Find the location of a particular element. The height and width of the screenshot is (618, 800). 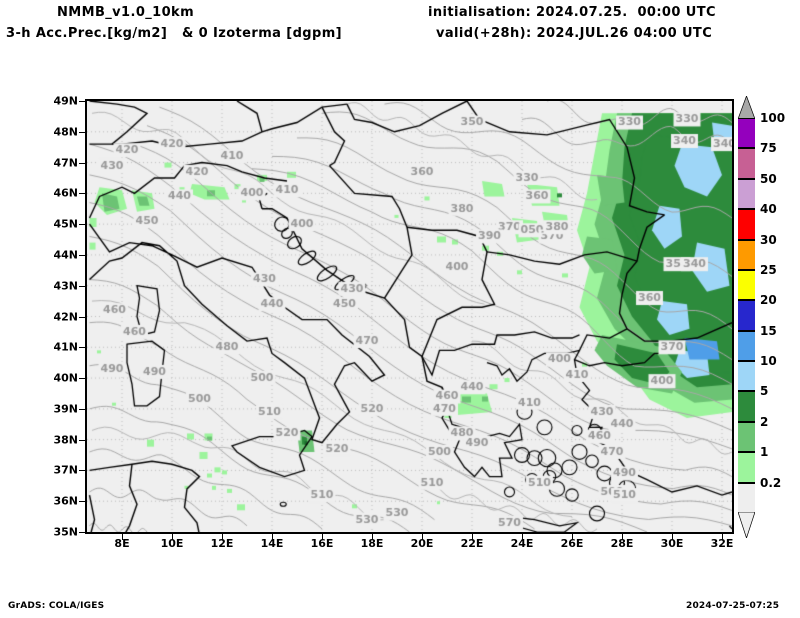

colorbar-tick-label: 30 is located at coordinates (768, 239).